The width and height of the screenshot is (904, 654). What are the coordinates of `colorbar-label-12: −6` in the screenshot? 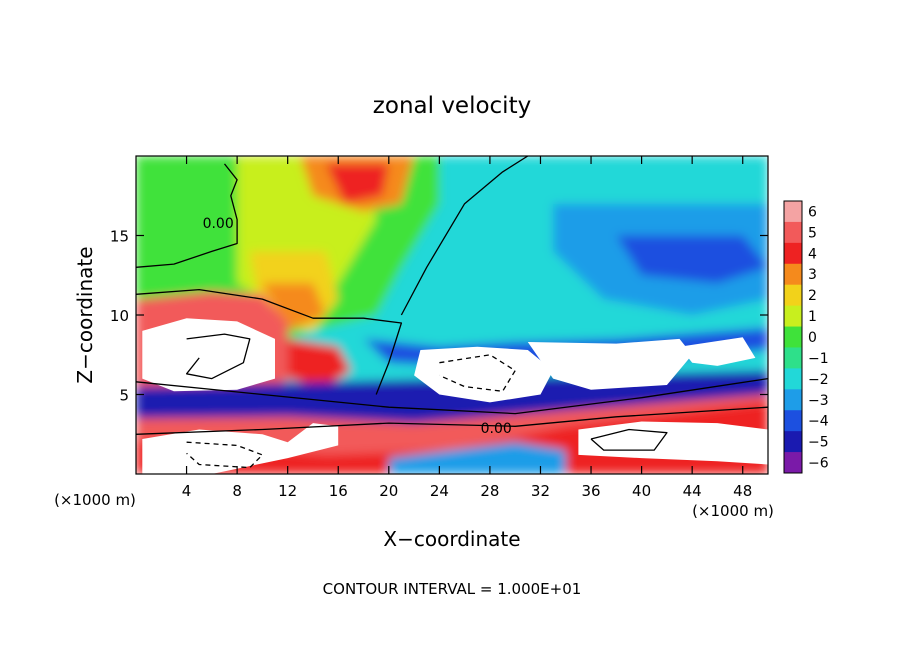 It's located at (818, 464).